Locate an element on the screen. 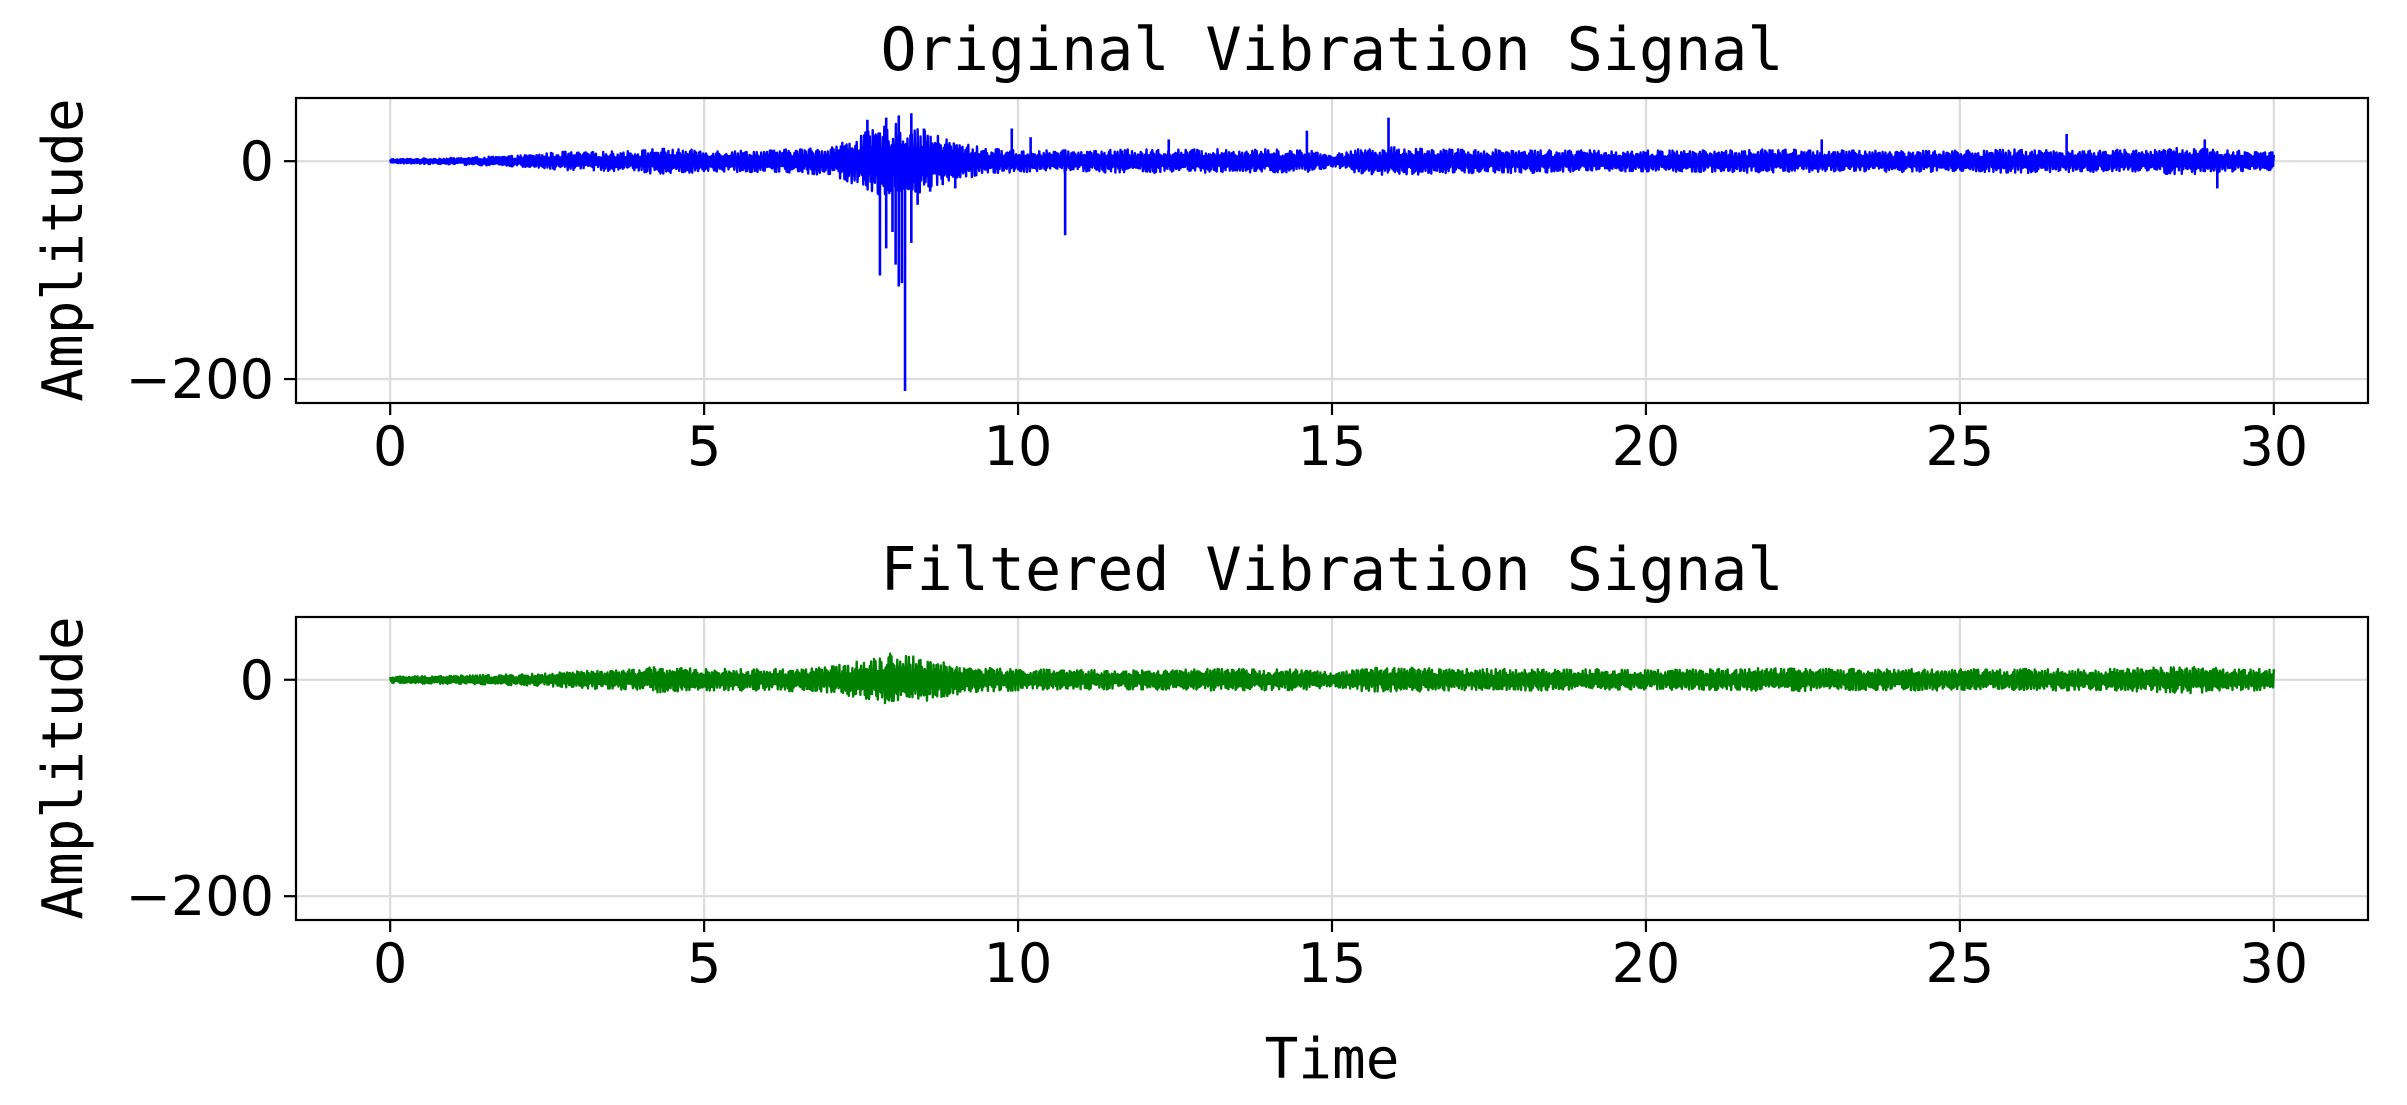 Image resolution: width=2407 pixels, height=1105 pixels. chart-title-original: Original Vibration Signal is located at coordinates (1331, 50).